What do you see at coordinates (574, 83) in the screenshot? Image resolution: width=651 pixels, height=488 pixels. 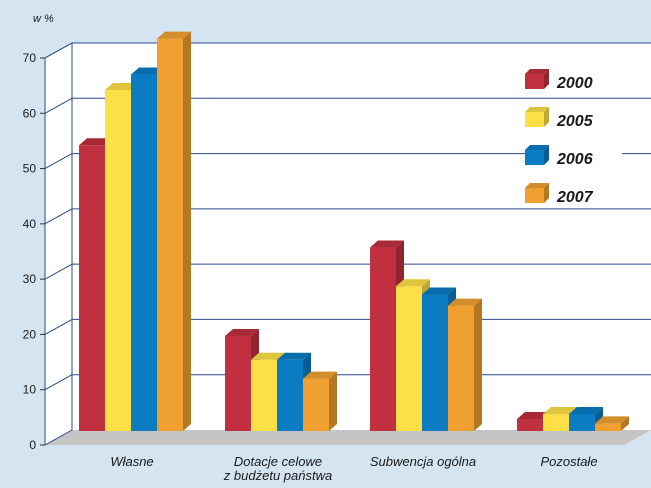 I see `legend-label: 2000` at bounding box center [574, 83].